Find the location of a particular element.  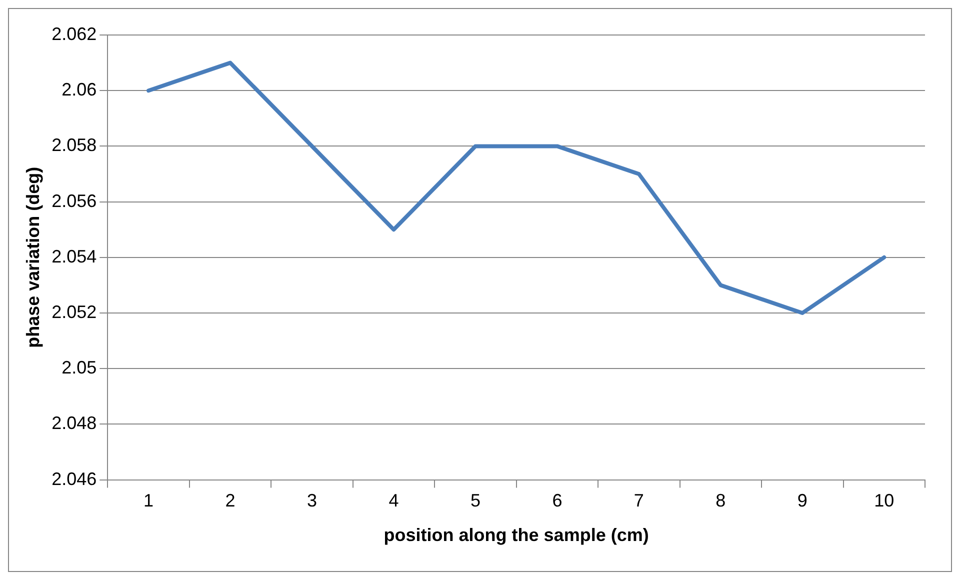

x-tick-label: 1 is located at coordinates (149, 500).